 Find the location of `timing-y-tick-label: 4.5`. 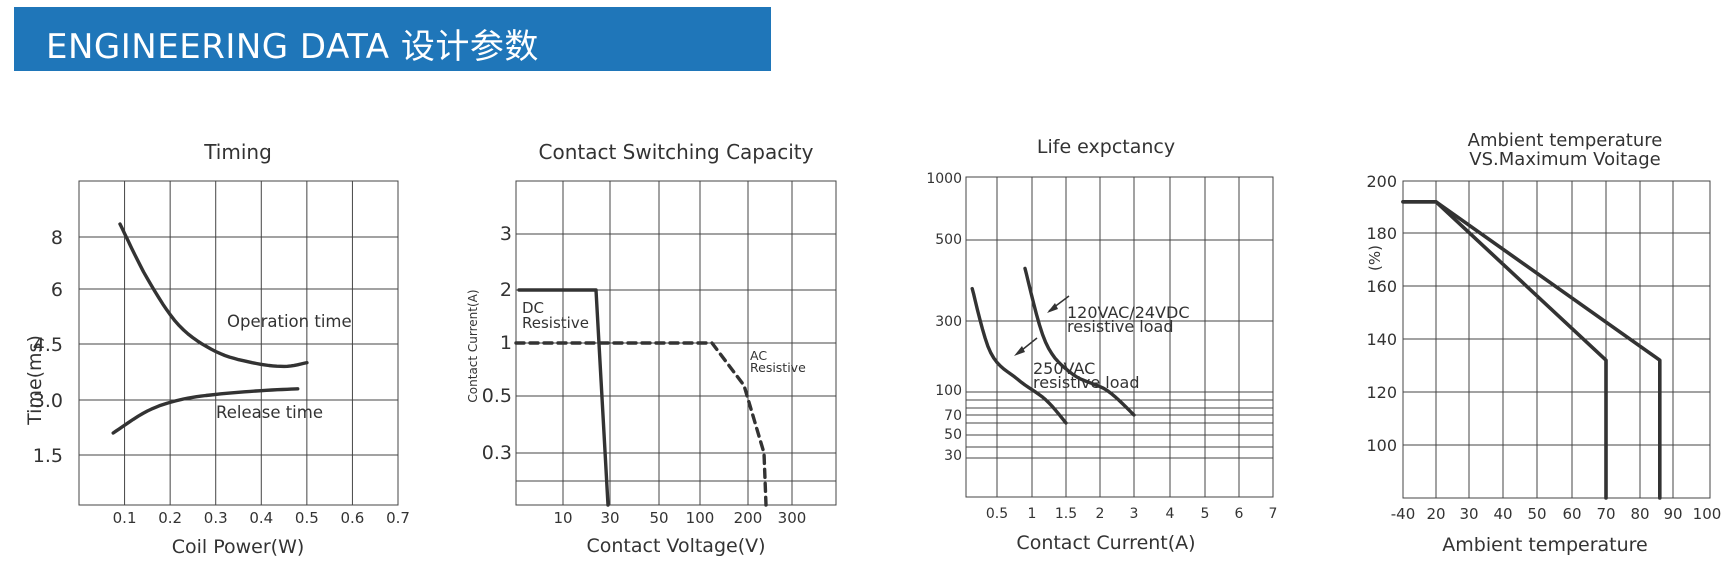

timing-y-tick-label: 4.5 is located at coordinates (48, 345).